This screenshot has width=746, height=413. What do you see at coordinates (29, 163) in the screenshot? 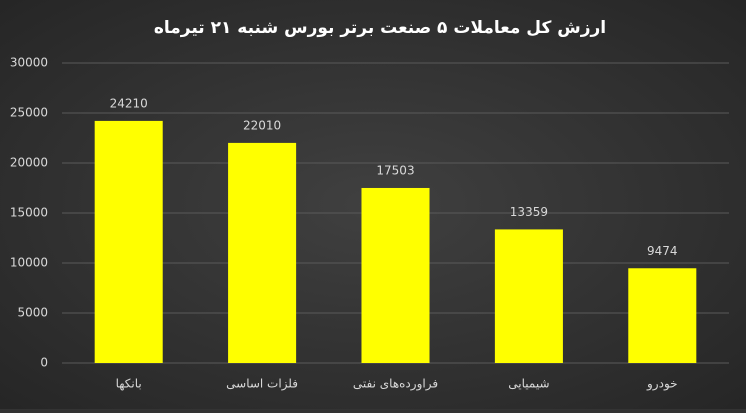
I see `y-tick-label: 20000` at bounding box center [29, 163].